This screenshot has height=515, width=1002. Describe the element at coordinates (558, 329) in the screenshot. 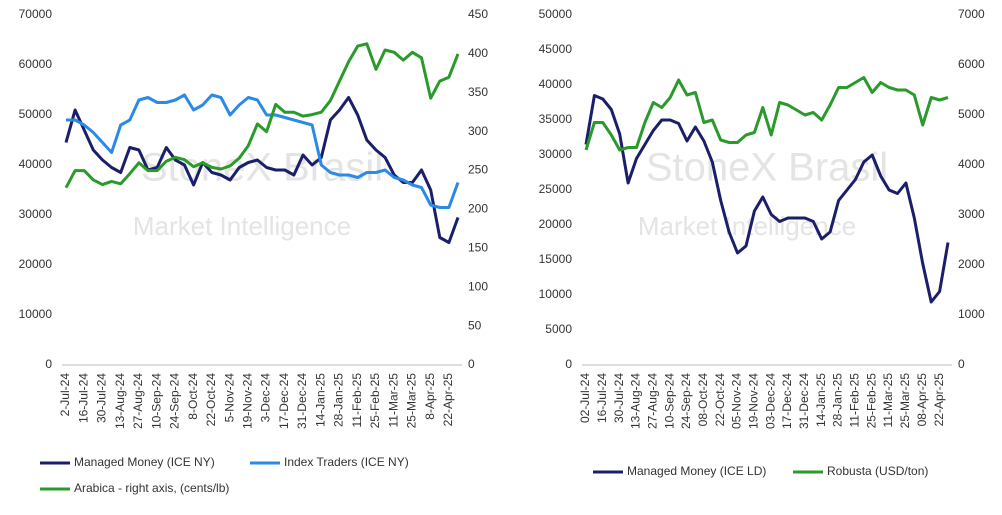

I see `y-tick-label: 5000` at that location.